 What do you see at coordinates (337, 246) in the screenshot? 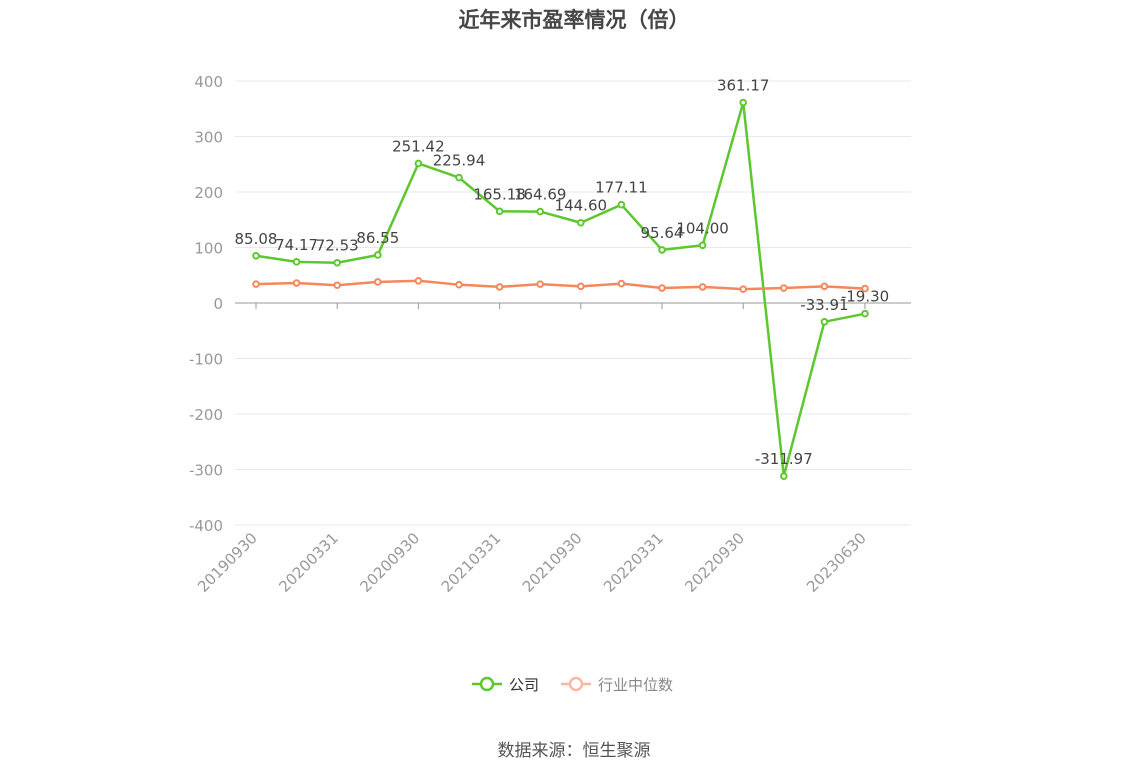
I see `data-label: 72.53` at bounding box center [337, 246].